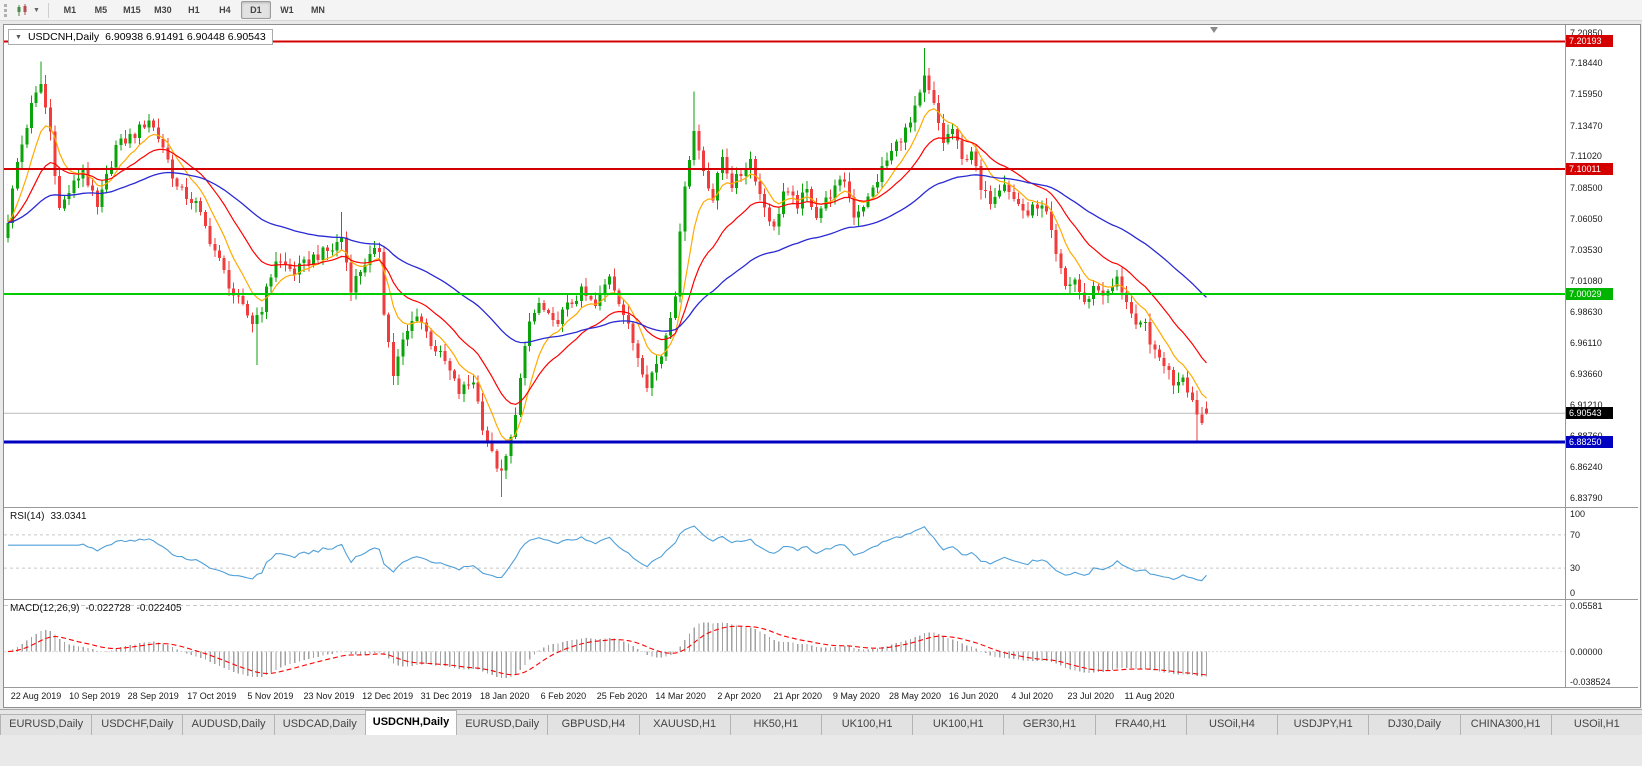  Describe the element at coordinates (1596, 724) in the screenshot. I see `chart-tab-usoil-h1: USOil,H1` at that location.